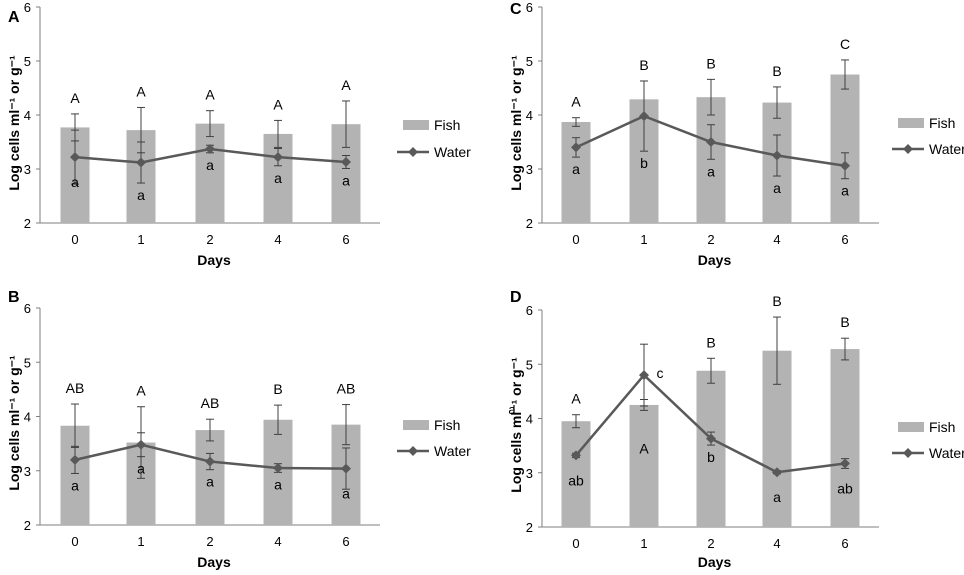 This screenshot has width=964, height=575. What do you see at coordinates (516, 297) in the screenshot?
I see `panel-letter: D` at bounding box center [516, 297].